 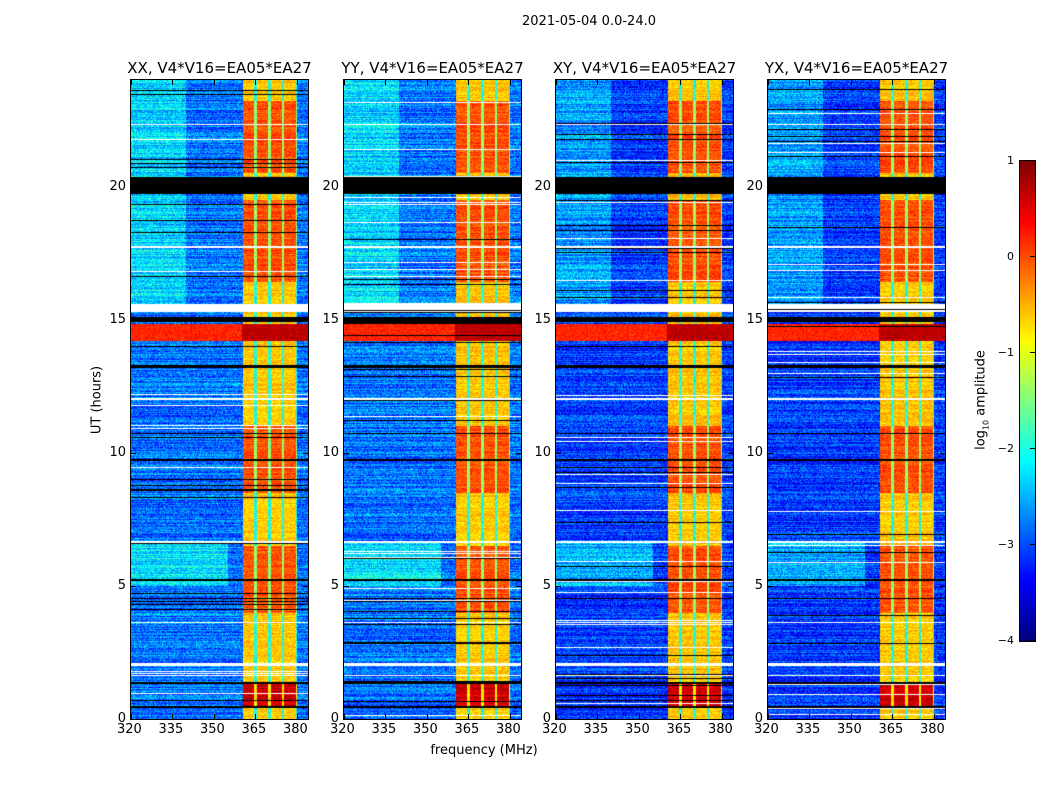 I want to click on colorbar-label: log10 amplitude, so click(x=982, y=400).